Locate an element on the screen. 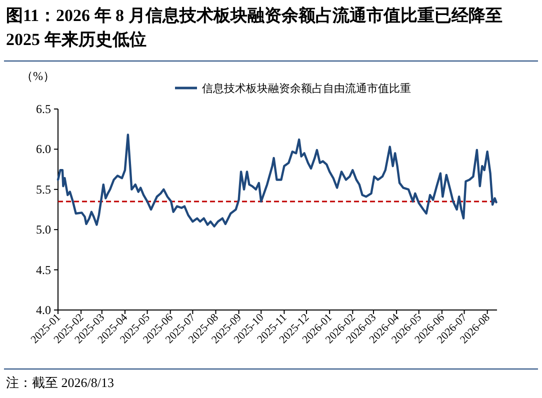  y-tick-label: 5.5 is located at coordinates (43, 189).